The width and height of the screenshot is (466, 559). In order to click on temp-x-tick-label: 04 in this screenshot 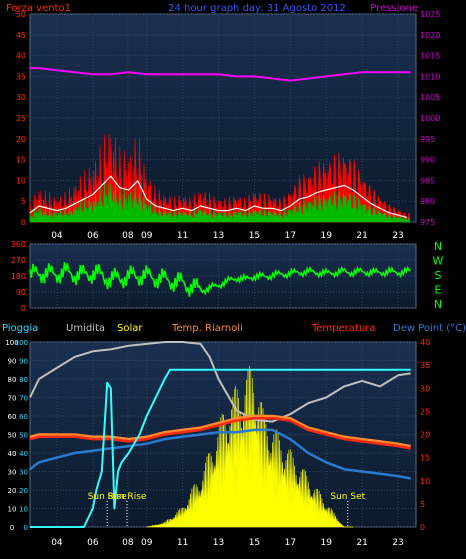, I will do `click(57, 543)`.